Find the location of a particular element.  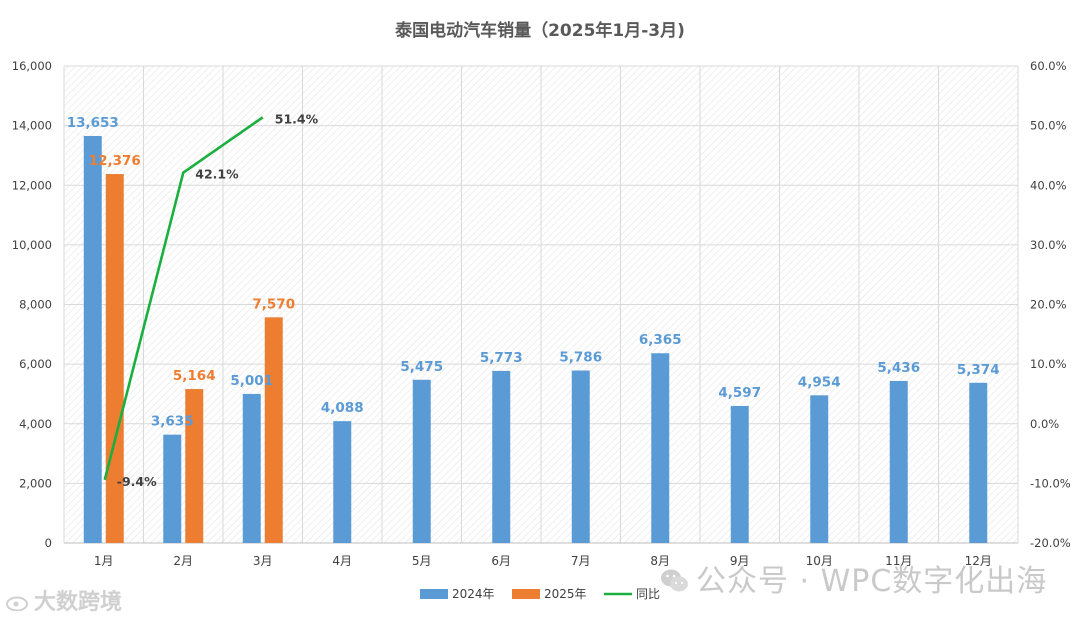

y2-tick-label: 50.0% is located at coordinates (1048, 126).